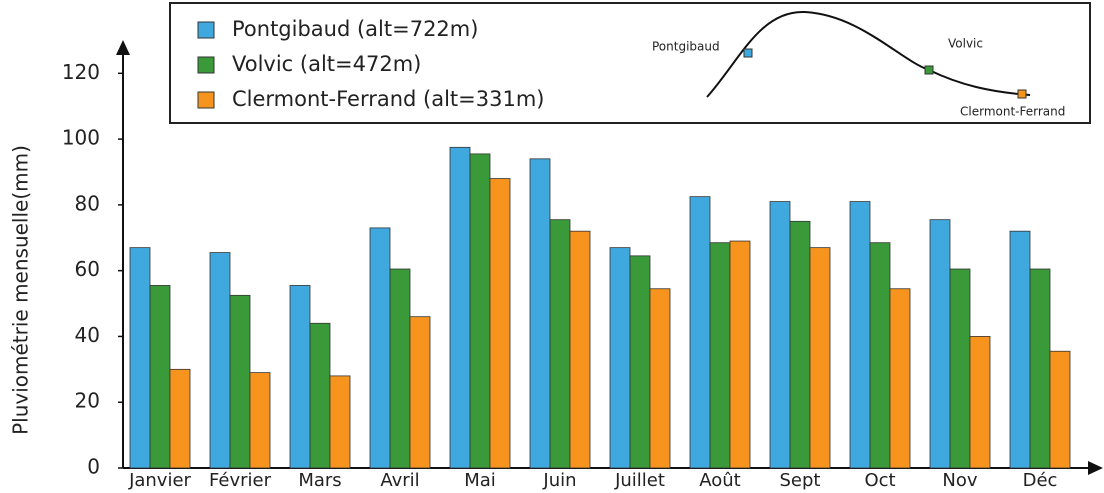  What do you see at coordinates (879, 480) in the screenshot?
I see `x-tick-label: Oct` at bounding box center [879, 480].